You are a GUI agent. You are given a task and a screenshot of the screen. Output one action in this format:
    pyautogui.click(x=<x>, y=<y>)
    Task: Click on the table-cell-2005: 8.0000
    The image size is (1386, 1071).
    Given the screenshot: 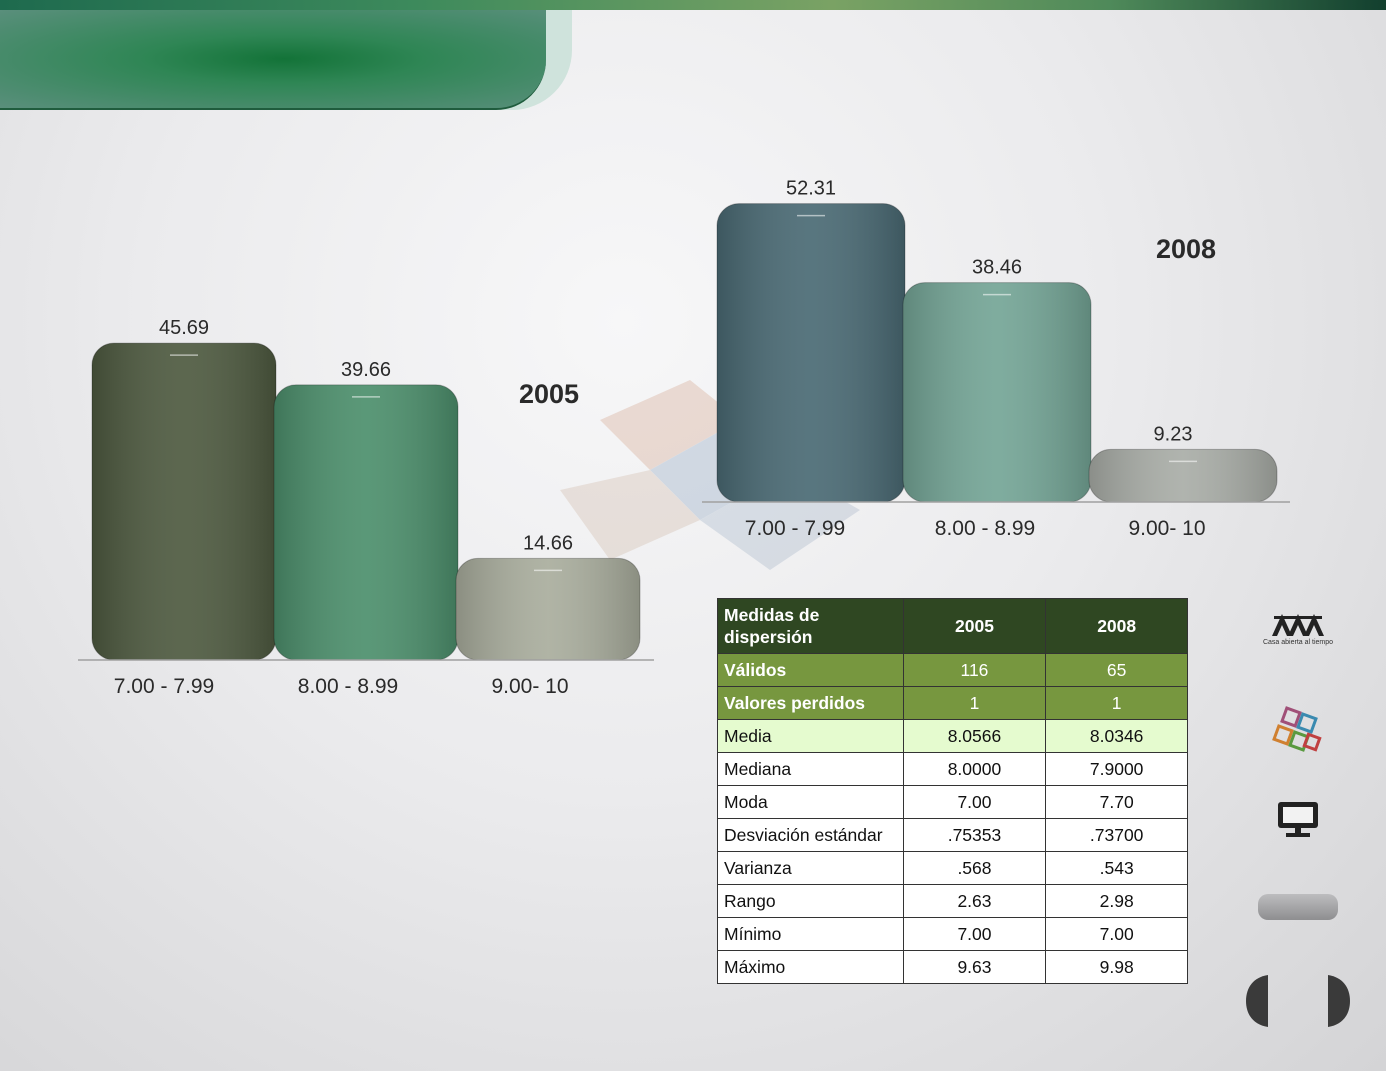 What is the action you would take?
    pyautogui.click(x=974, y=769)
    